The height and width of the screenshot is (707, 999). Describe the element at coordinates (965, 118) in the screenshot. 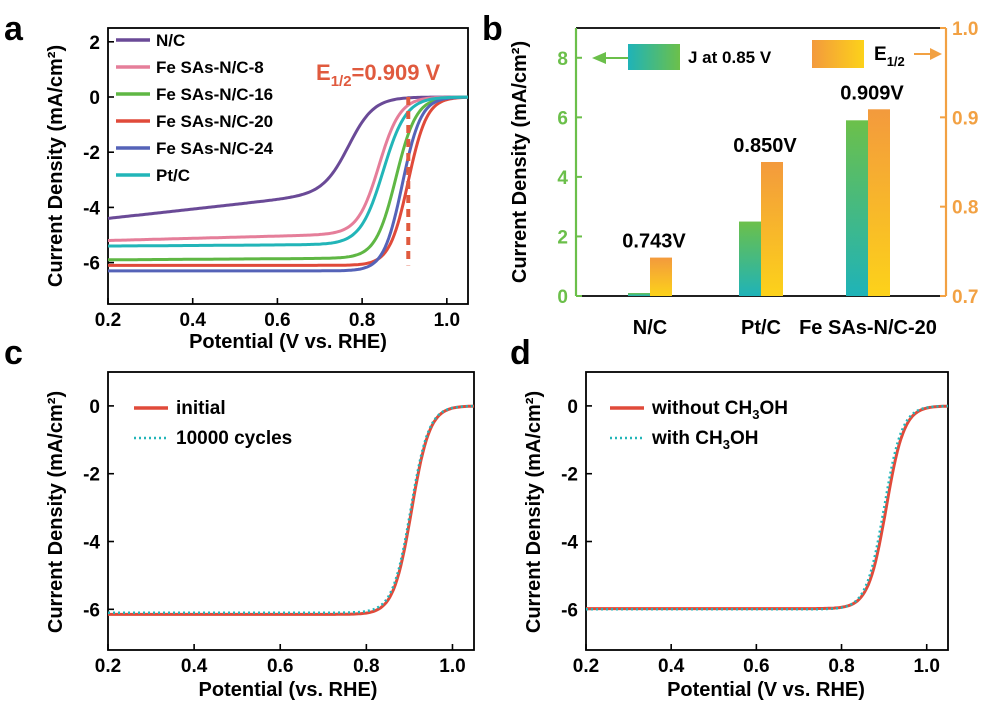

I see `y2-tick-label: 0.9` at that location.